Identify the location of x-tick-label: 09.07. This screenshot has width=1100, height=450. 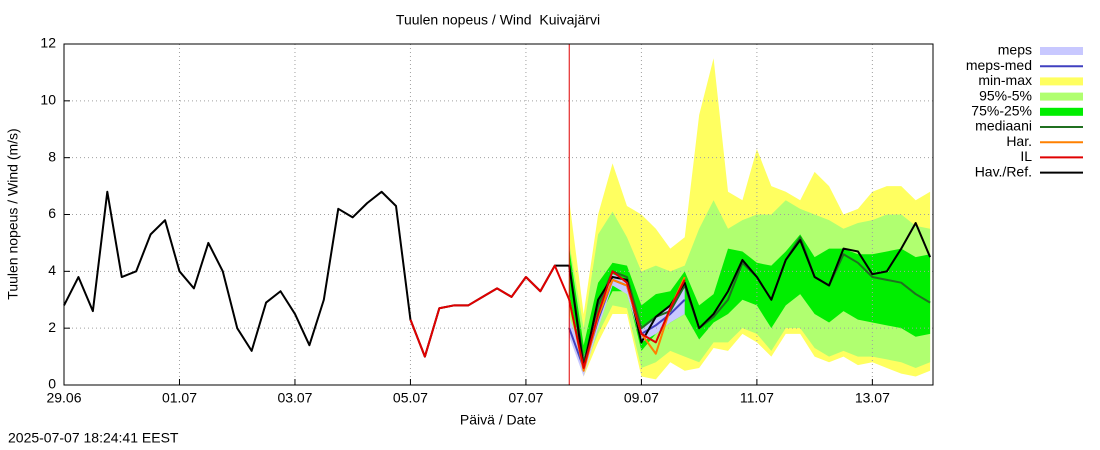
(641, 398).